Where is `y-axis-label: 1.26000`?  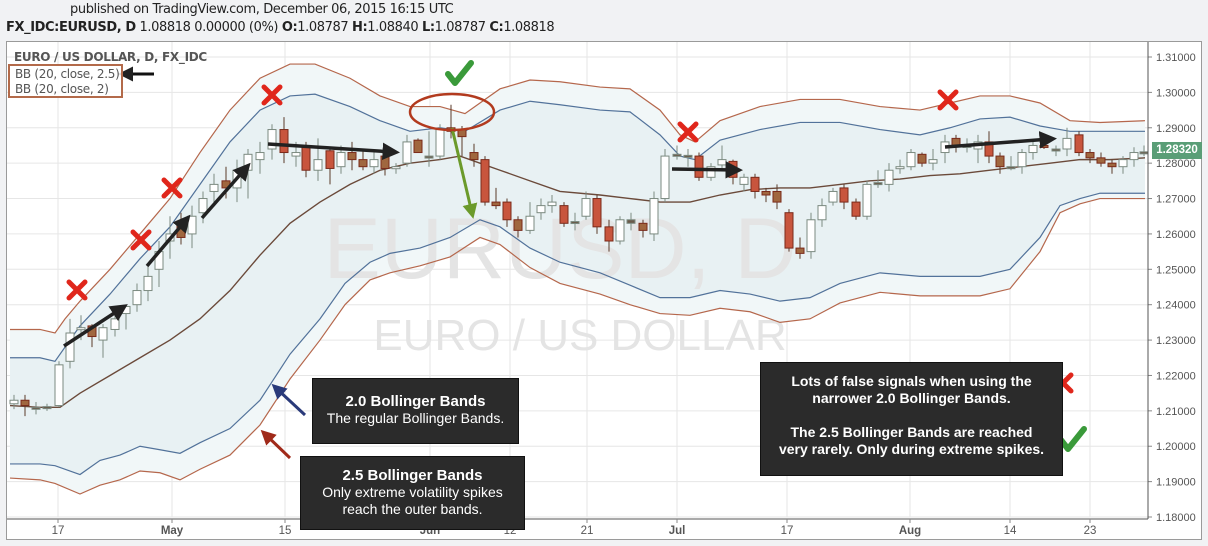
y-axis-label: 1.26000 is located at coordinates (1176, 235).